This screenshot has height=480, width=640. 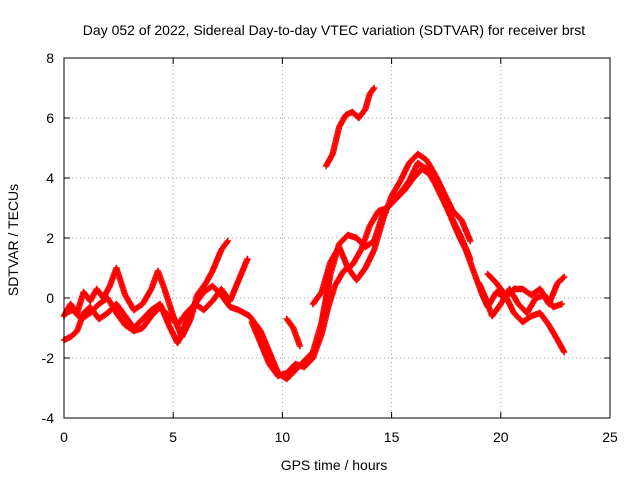 What do you see at coordinates (610, 437) in the screenshot?
I see `x-tick-label: 25` at bounding box center [610, 437].